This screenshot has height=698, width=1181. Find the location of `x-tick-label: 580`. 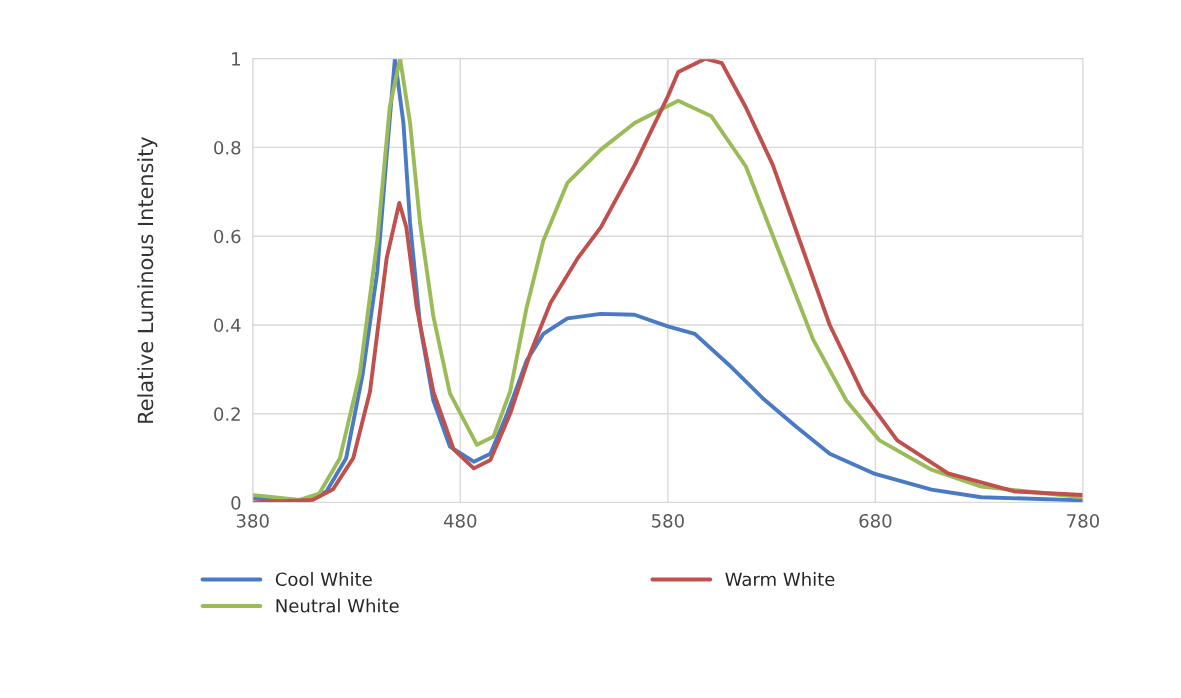

x-tick-label: 580 is located at coordinates (668, 520).